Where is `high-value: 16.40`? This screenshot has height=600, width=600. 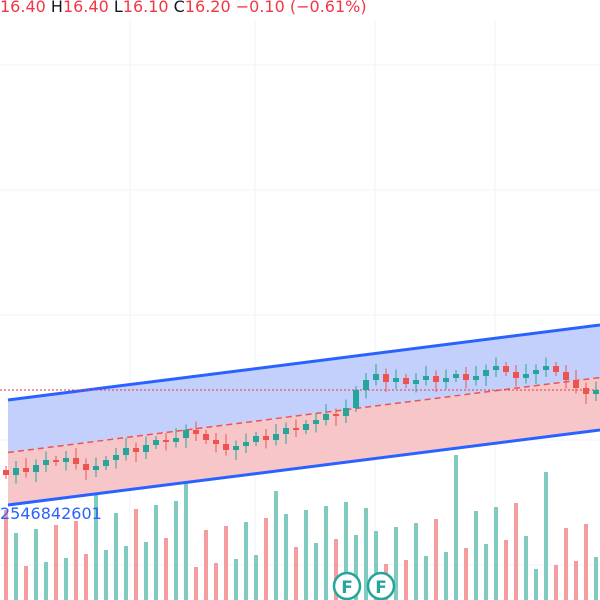 high-value: 16.40 is located at coordinates (85, 8).